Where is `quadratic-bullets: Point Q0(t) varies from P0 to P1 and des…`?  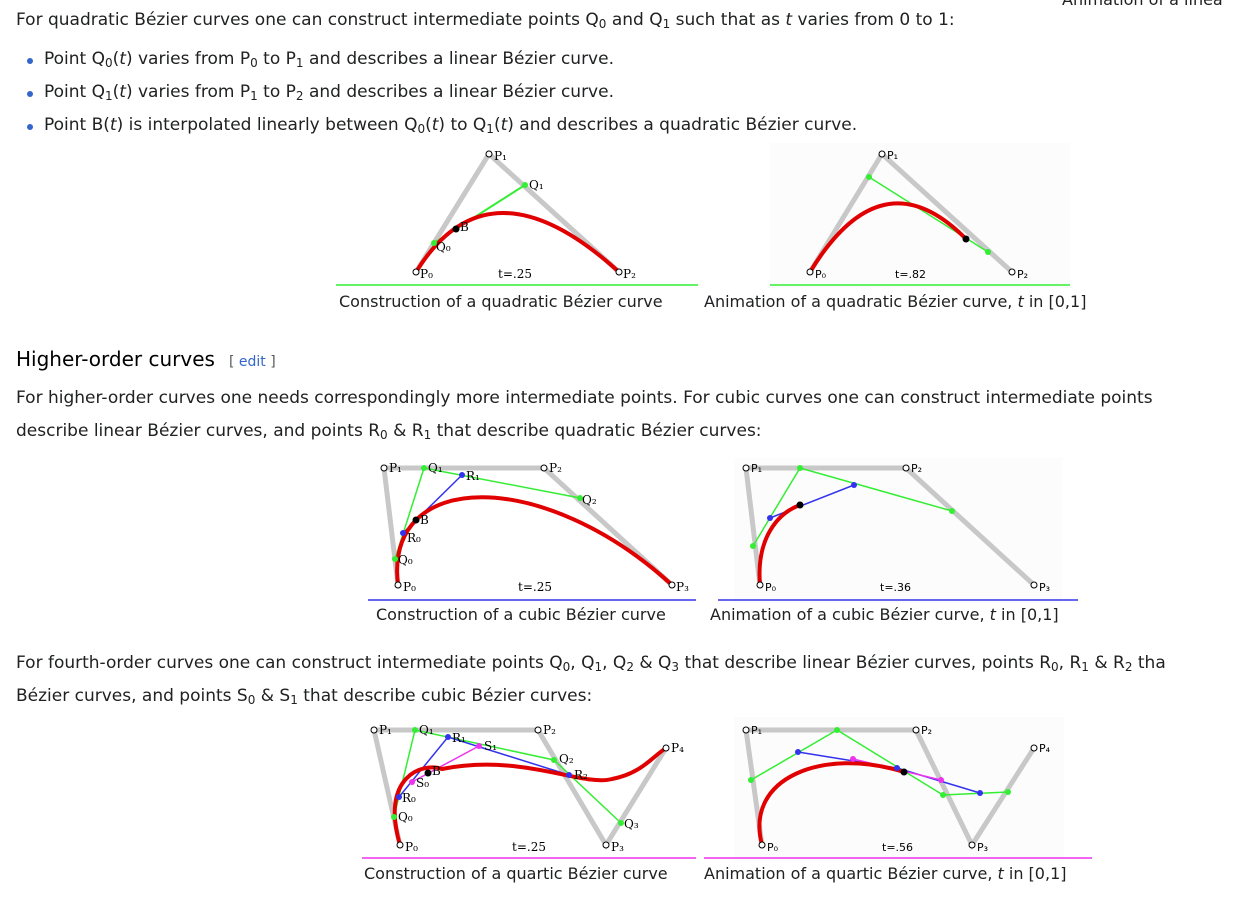 quadratic-bullets: Point Q0(t) varies from P0 to P1 and des… is located at coordinates (440, 92).